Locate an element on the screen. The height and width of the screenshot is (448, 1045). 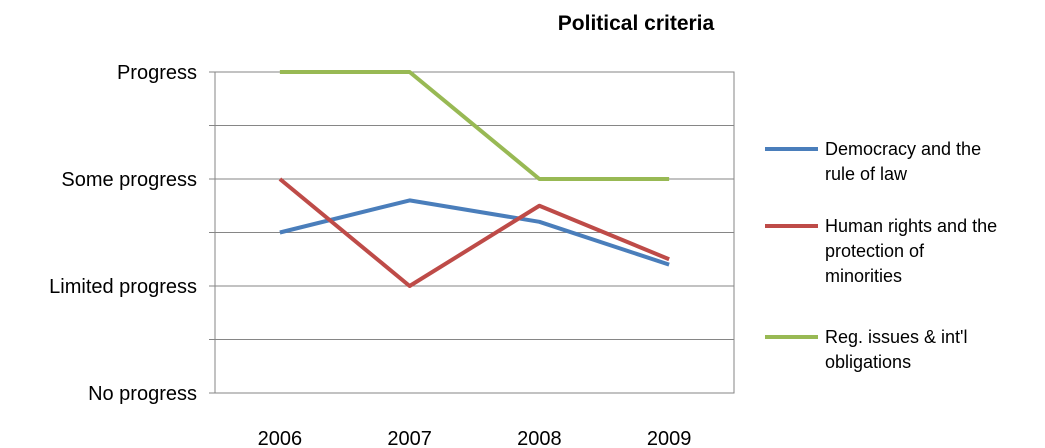
x-tick-label: 2006 is located at coordinates (280, 438).